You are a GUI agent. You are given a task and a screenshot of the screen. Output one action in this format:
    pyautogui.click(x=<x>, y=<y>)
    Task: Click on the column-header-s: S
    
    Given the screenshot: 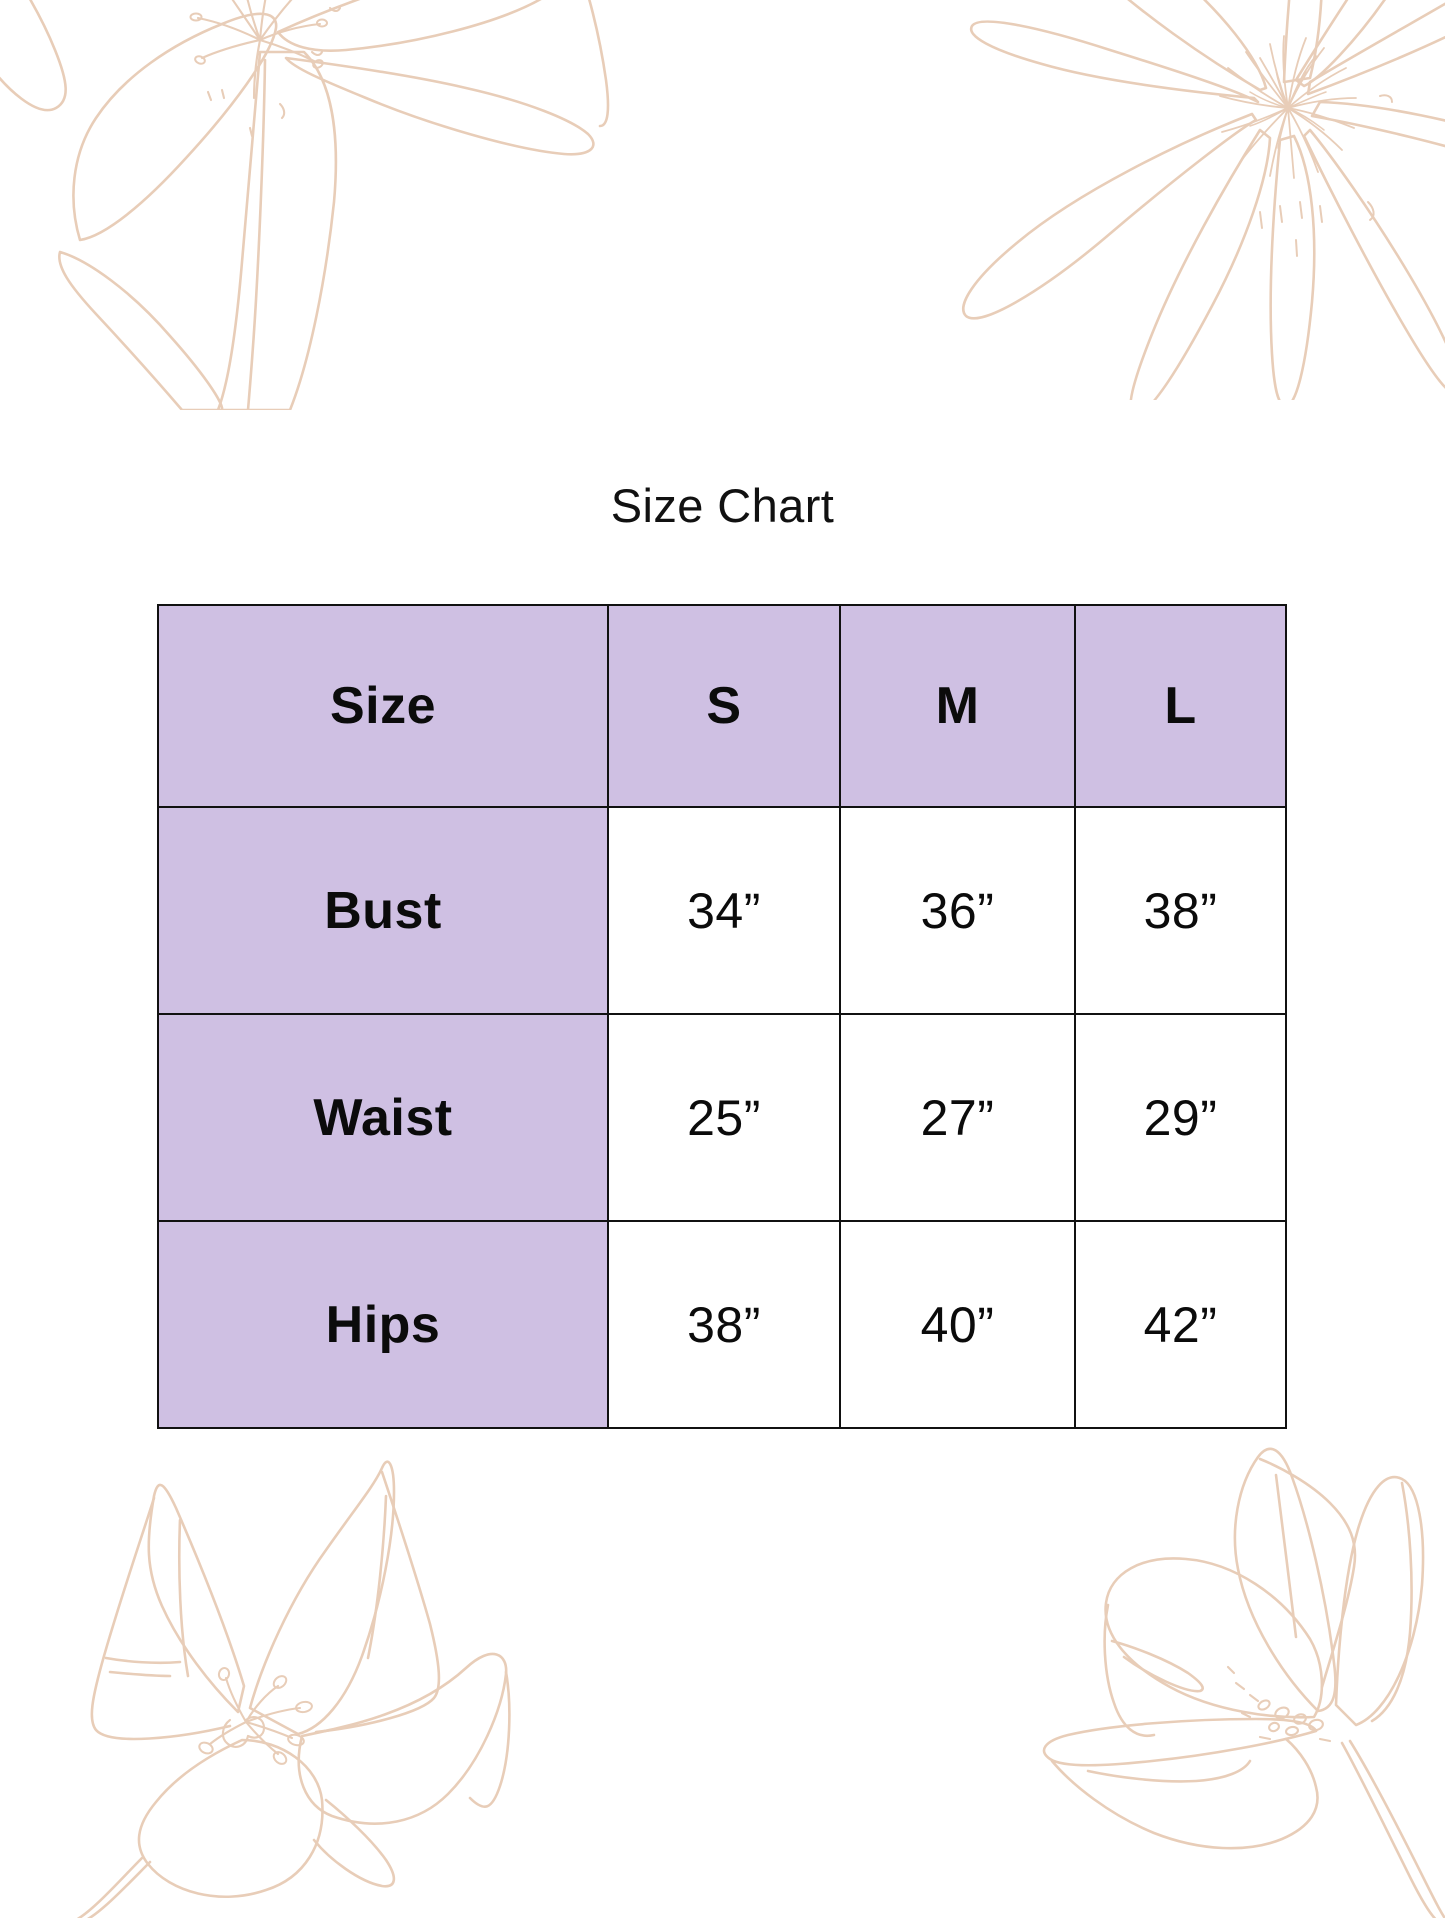 What is the action you would take?
    pyautogui.click(x=724, y=706)
    